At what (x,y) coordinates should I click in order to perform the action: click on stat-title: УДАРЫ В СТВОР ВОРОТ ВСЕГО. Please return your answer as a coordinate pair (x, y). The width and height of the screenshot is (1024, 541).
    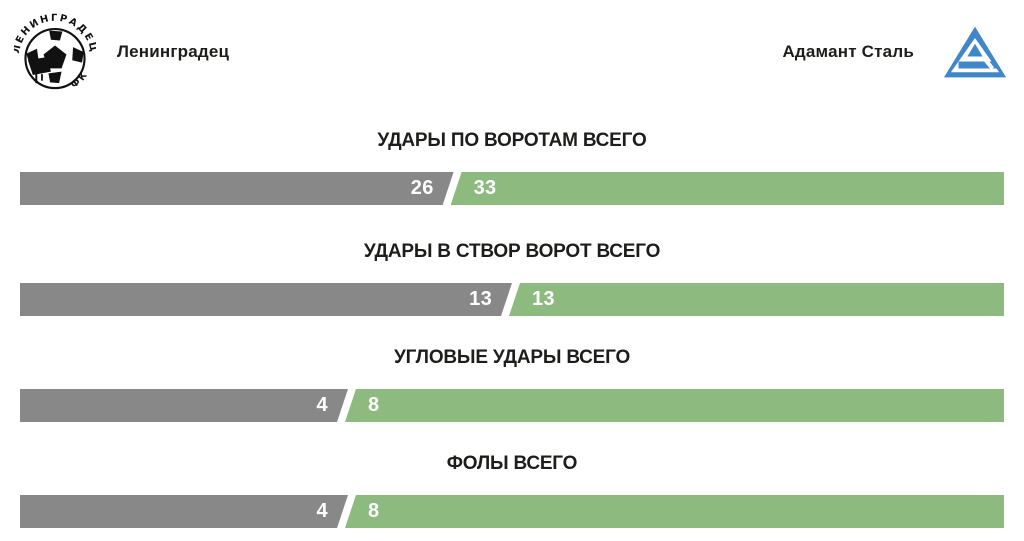
    Looking at the image, I should click on (512, 251).